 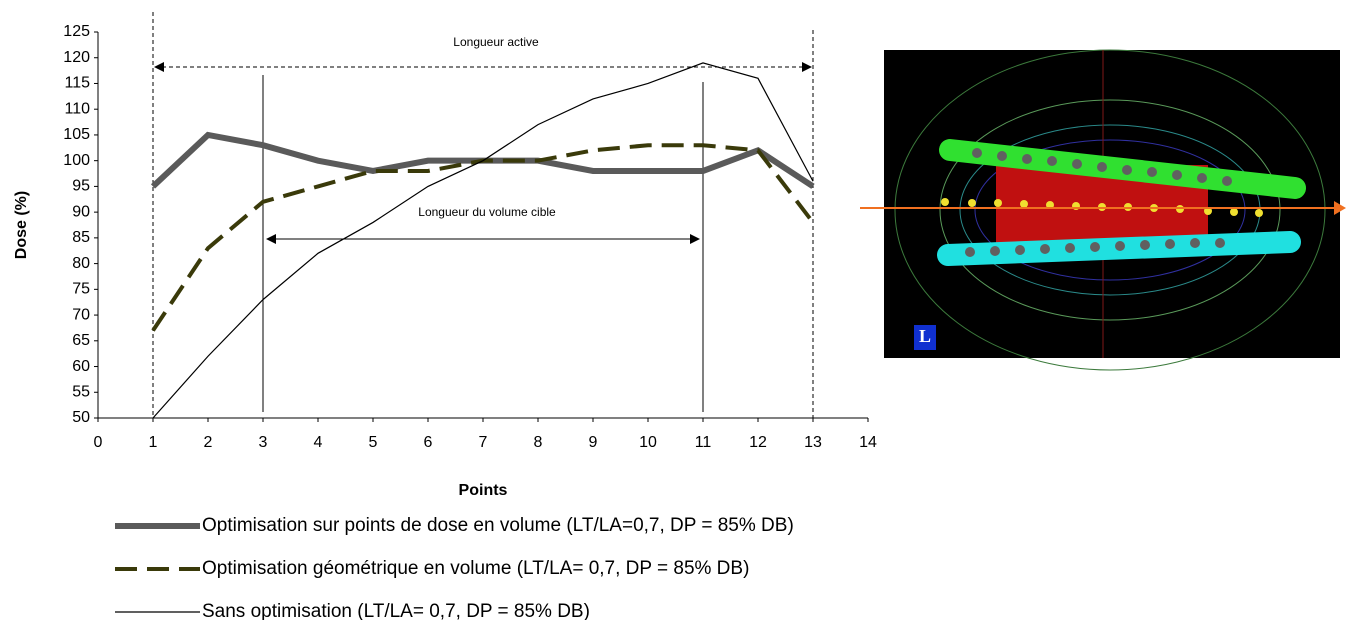 What do you see at coordinates (81, 211) in the screenshot?
I see `y-tick-label: 90` at bounding box center [81, 211].